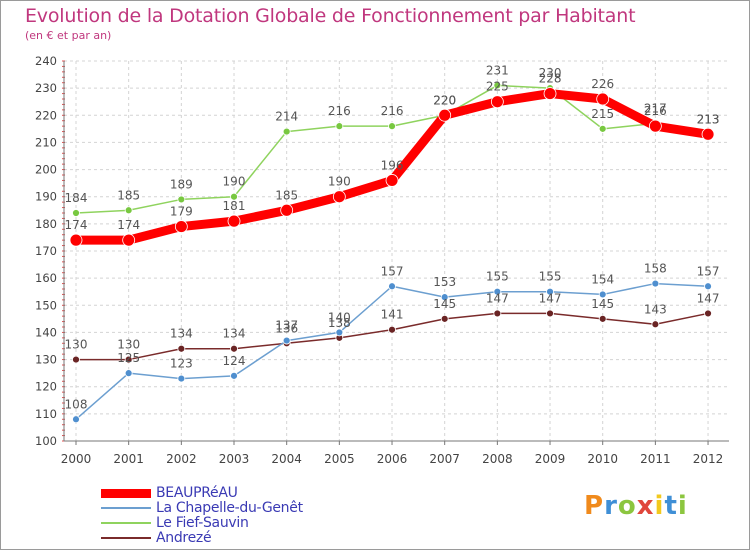  What do you see at coordinates (444, 100) in the screenshot?
I see `data-label: 220` at bounding box center [444, 100].